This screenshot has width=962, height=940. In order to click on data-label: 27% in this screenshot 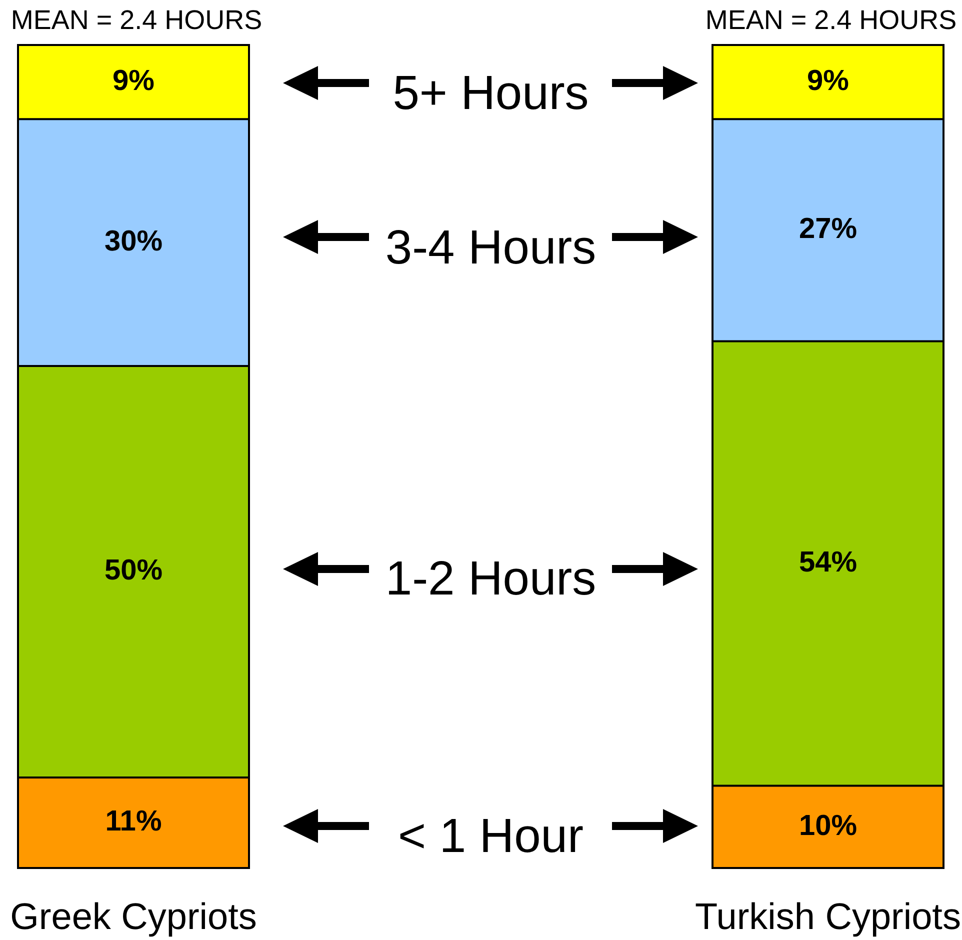, I will do `click(828, 229)`.